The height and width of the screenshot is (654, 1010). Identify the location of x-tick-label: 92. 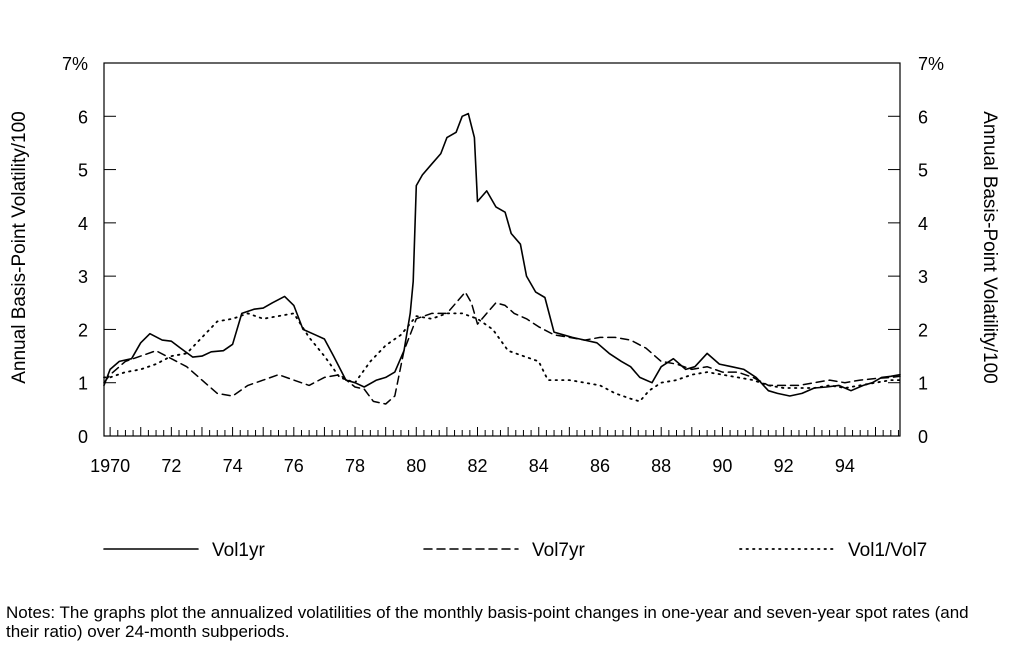
(784, 466).